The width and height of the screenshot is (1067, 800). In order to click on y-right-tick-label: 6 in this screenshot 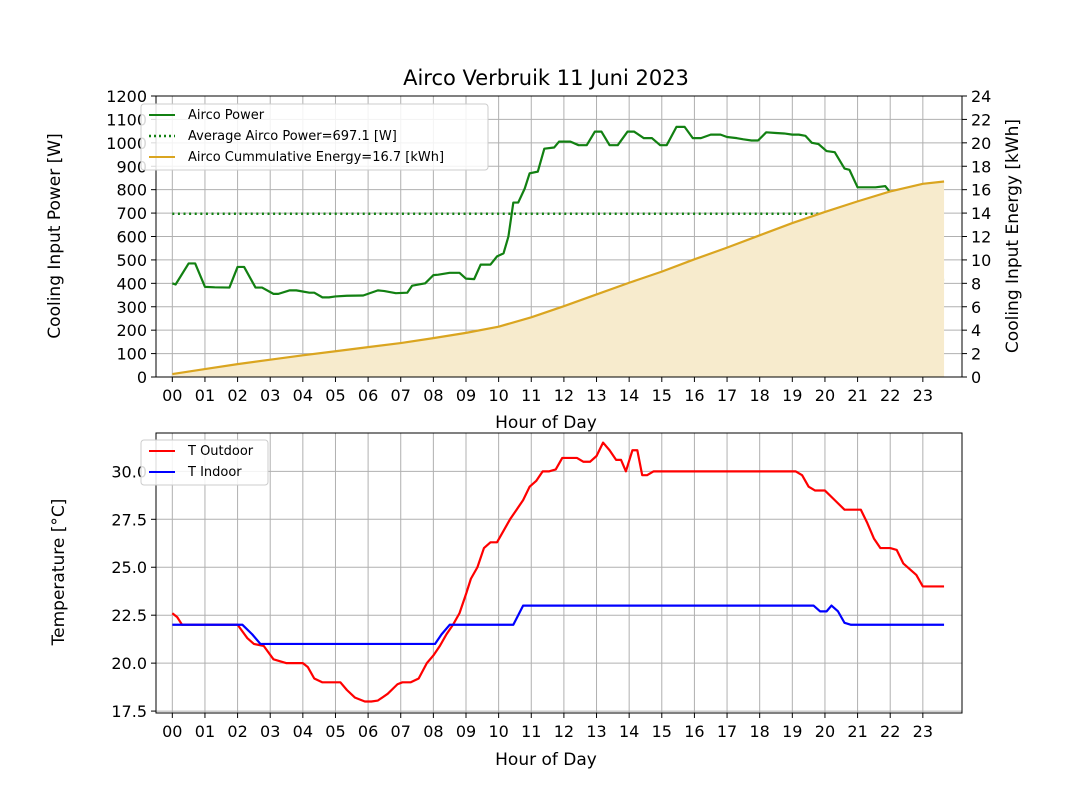, I will do `click(976, 307)`.